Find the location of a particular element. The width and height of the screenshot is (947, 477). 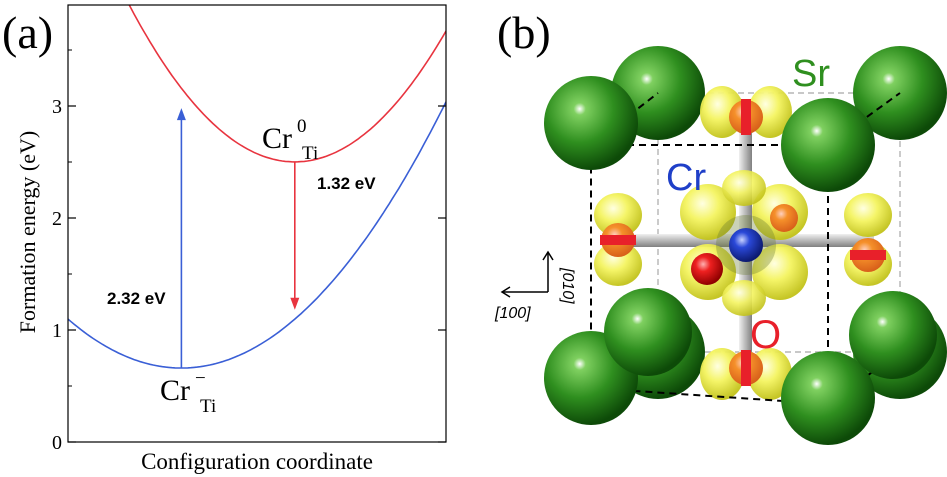

y-tick-label: 0 is located at coordinates (57, 443).